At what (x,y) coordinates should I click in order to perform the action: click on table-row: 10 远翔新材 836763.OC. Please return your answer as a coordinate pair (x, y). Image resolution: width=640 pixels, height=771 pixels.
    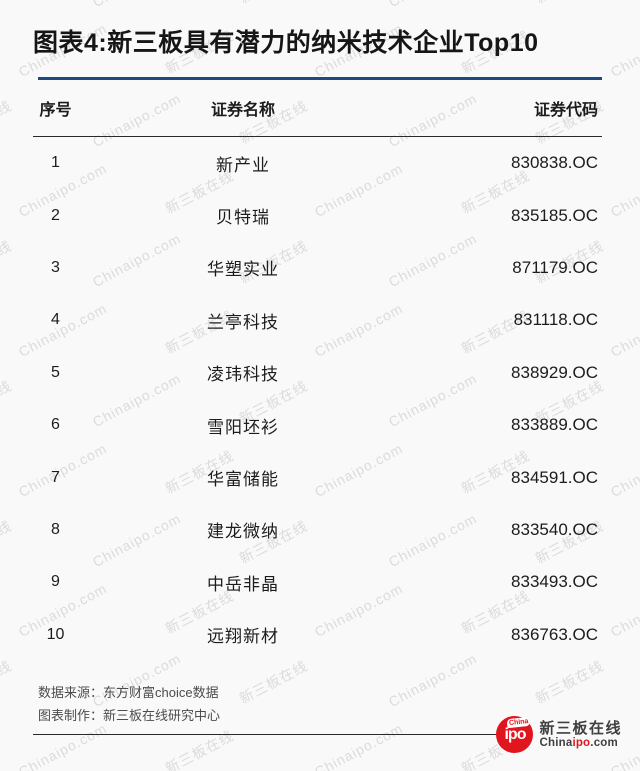
    Looking at the image, I should click on (317, 635).